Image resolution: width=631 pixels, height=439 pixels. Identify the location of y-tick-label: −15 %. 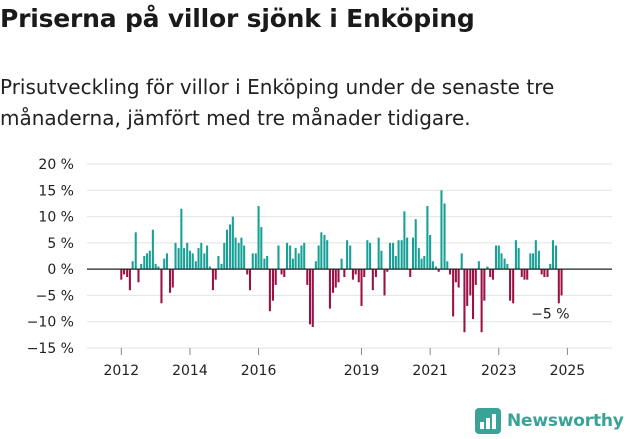
(50, 349).